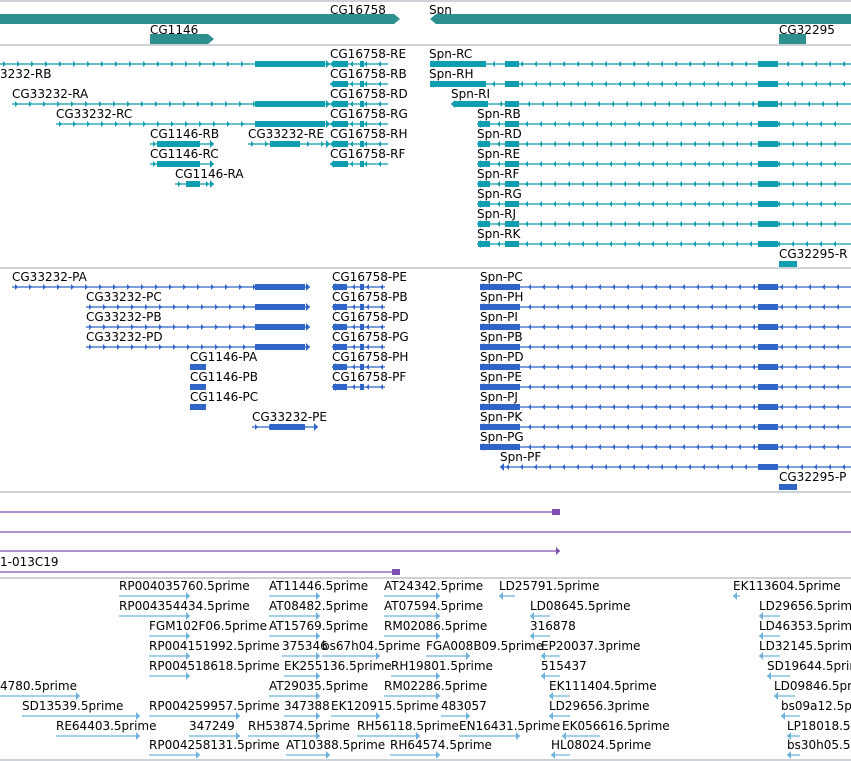  I want to click on est-feature: FGA008B09.5prime, so click(484, 649).